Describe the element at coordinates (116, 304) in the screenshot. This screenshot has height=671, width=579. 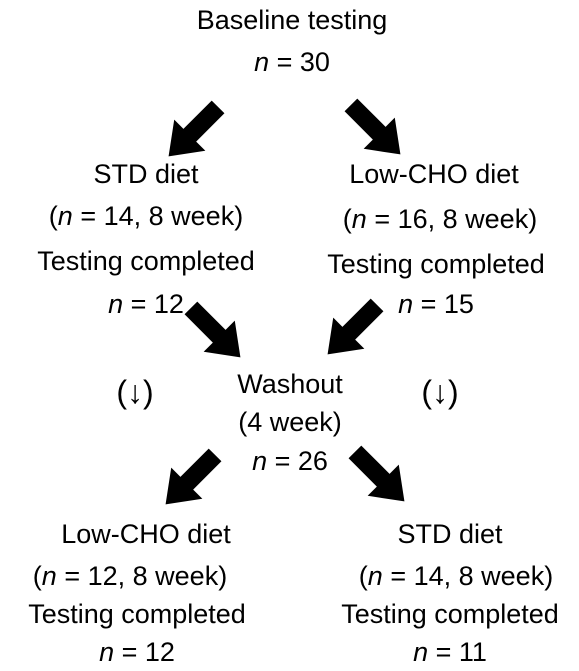
I see `phase1-left-n-label: n` at that location.